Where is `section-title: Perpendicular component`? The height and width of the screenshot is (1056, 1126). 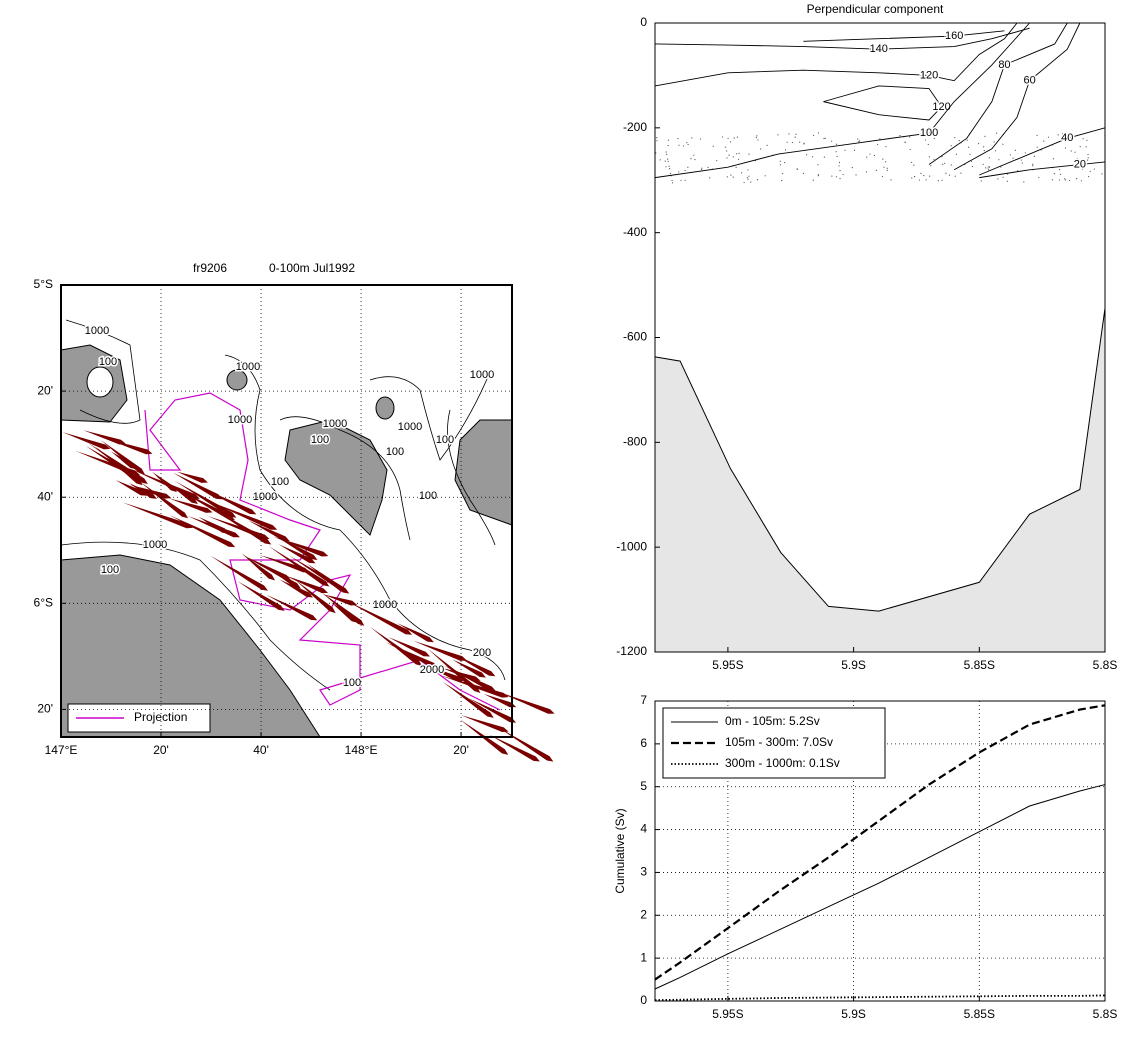 section-title: Perpendicular component is located at coordinates (875, 9).